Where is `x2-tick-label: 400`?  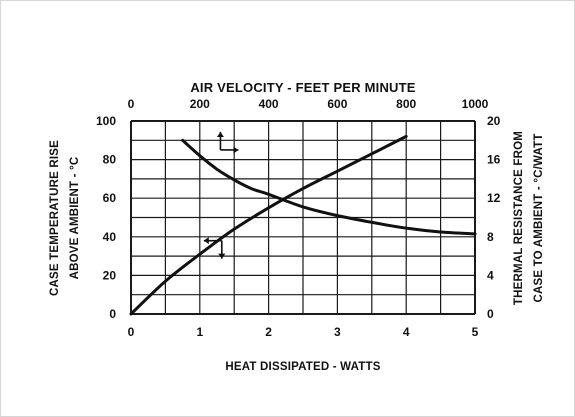 x2-tick-label: 400 is located at coordinates (269, 104).